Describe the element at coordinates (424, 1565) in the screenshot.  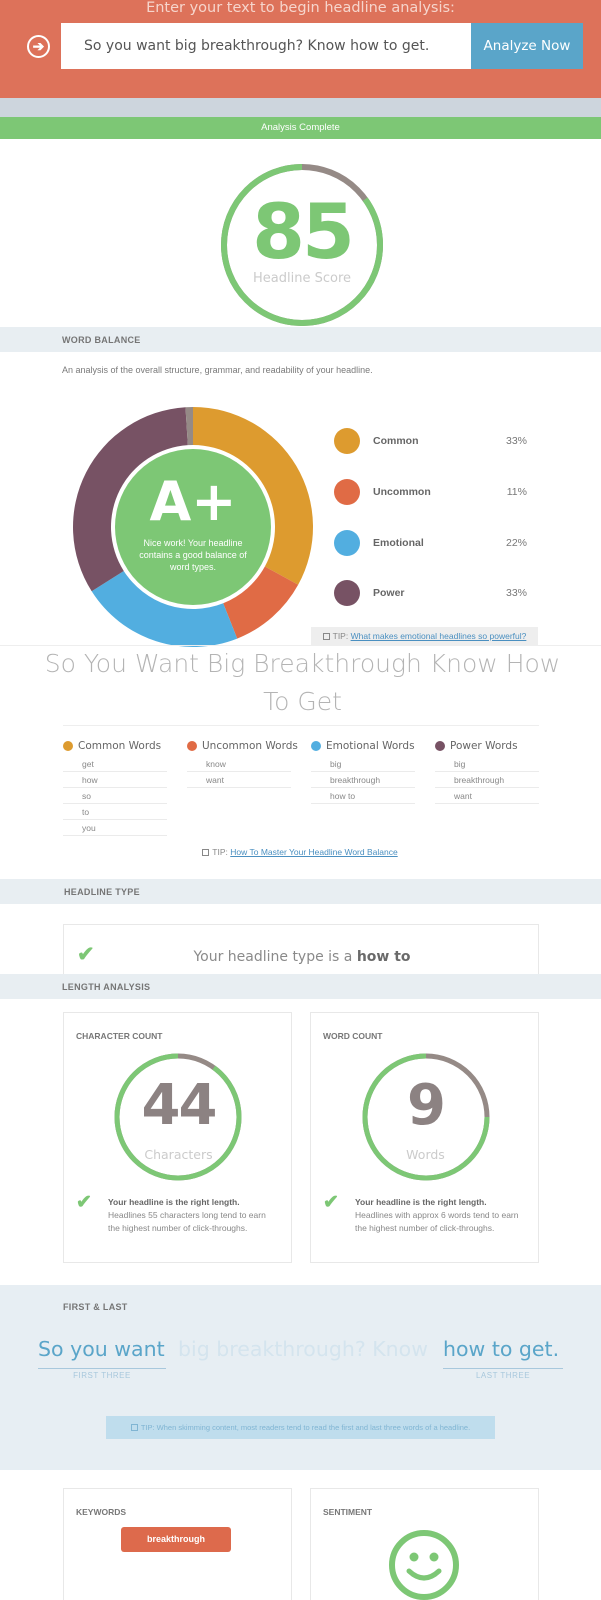
I see `smiley-face-icon` at that location.